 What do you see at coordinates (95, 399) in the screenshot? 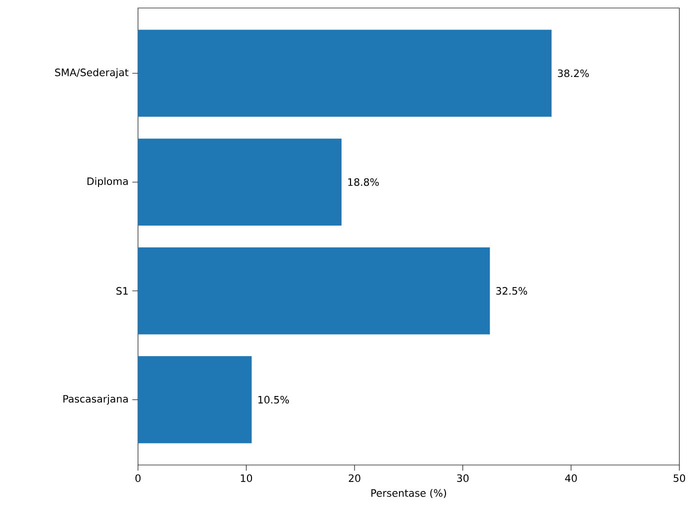
I see `y-tick-label: Pascasarjana` at bounding box center [95, 399].